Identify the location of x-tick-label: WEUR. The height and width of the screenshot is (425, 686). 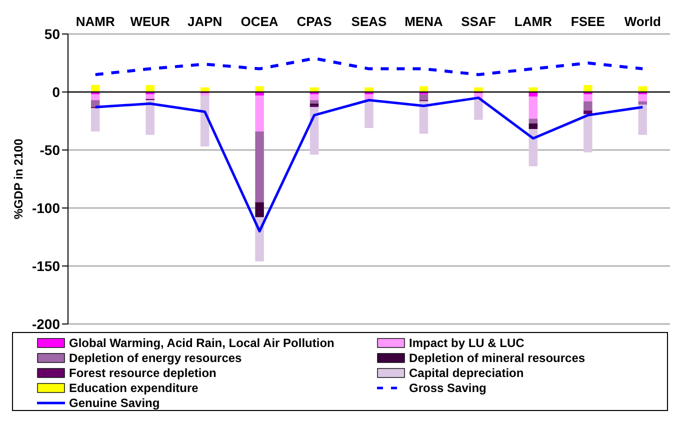
(150, 21).